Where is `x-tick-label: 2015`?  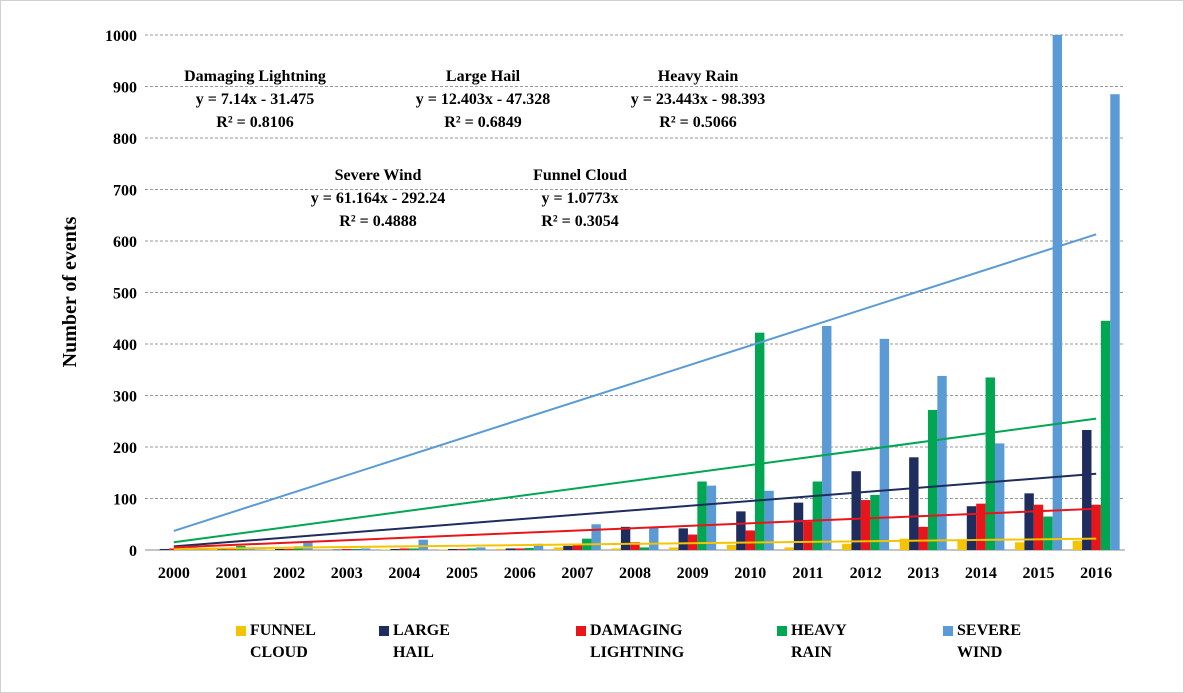
x-tick-label: 2015 is located at coordinates (1039, 573).